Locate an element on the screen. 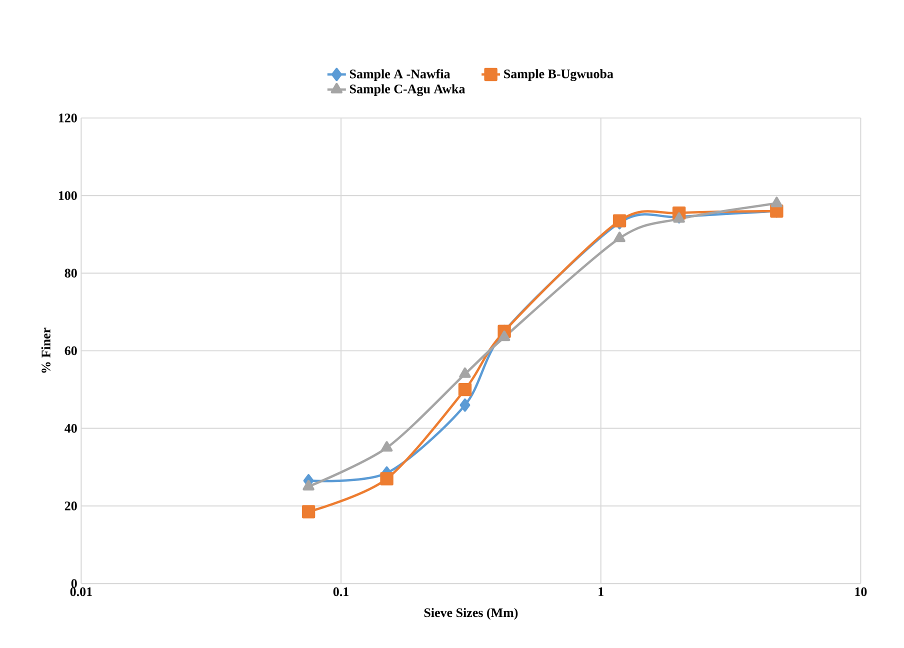 The height and width of the screenshot is (648, 904). x-axis-title: Sieve Sizes (Mm) is located at coordinates (471, 614).